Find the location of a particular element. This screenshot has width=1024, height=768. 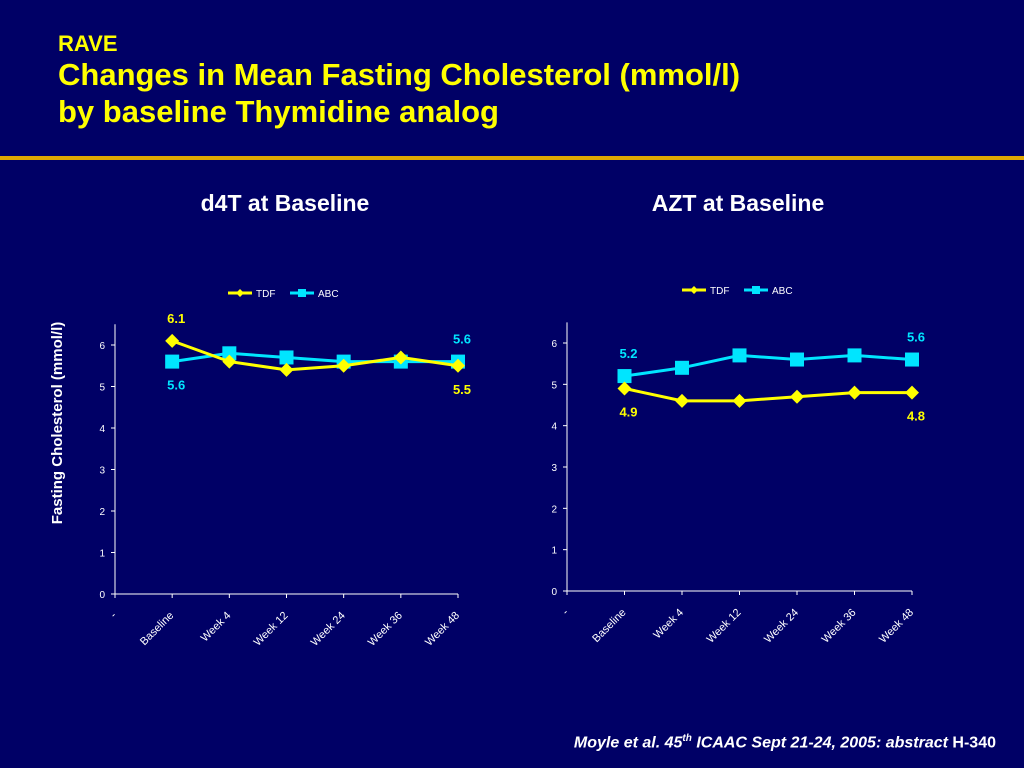

chart-2-legend-marker-tdf is located at coordinates (694, 290).